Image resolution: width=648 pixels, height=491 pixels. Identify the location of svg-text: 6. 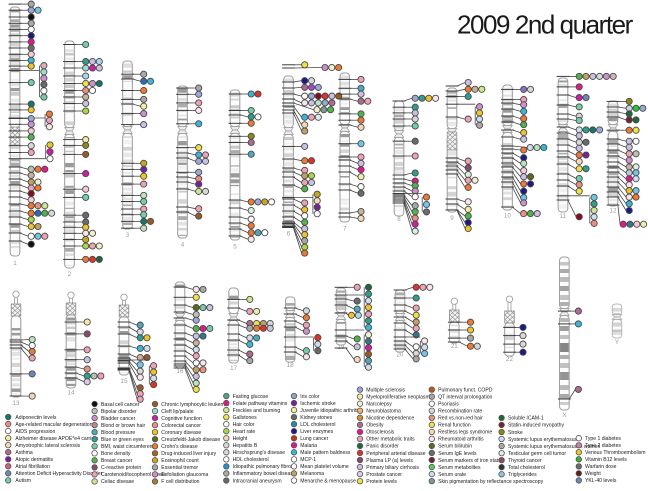
(289, 234).